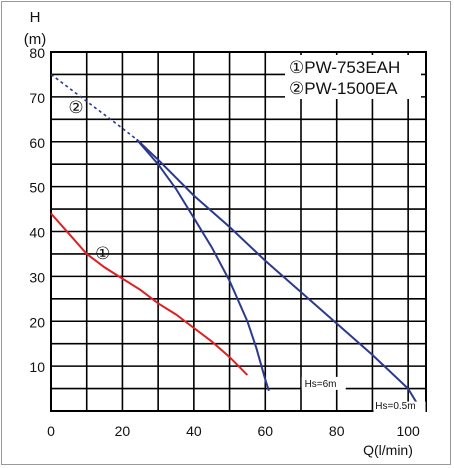 The image size is (454, 468). Describe the element at coordinates (51, 431) in the screenshot. I see `x-tick-label: 0` at that location.